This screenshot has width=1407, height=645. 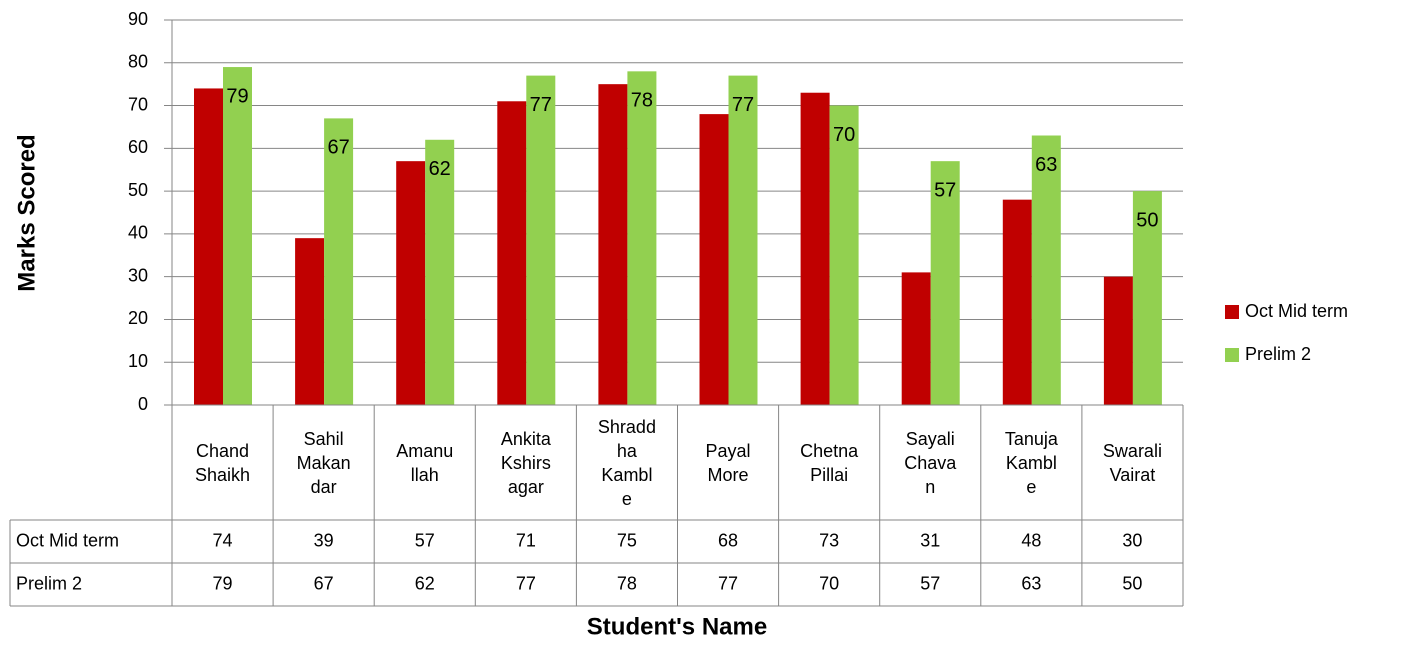 What do you see at coordinates (138, 318) in the screenshot?
I see `y-tick-label: 20` at bounding box center [138, 318].